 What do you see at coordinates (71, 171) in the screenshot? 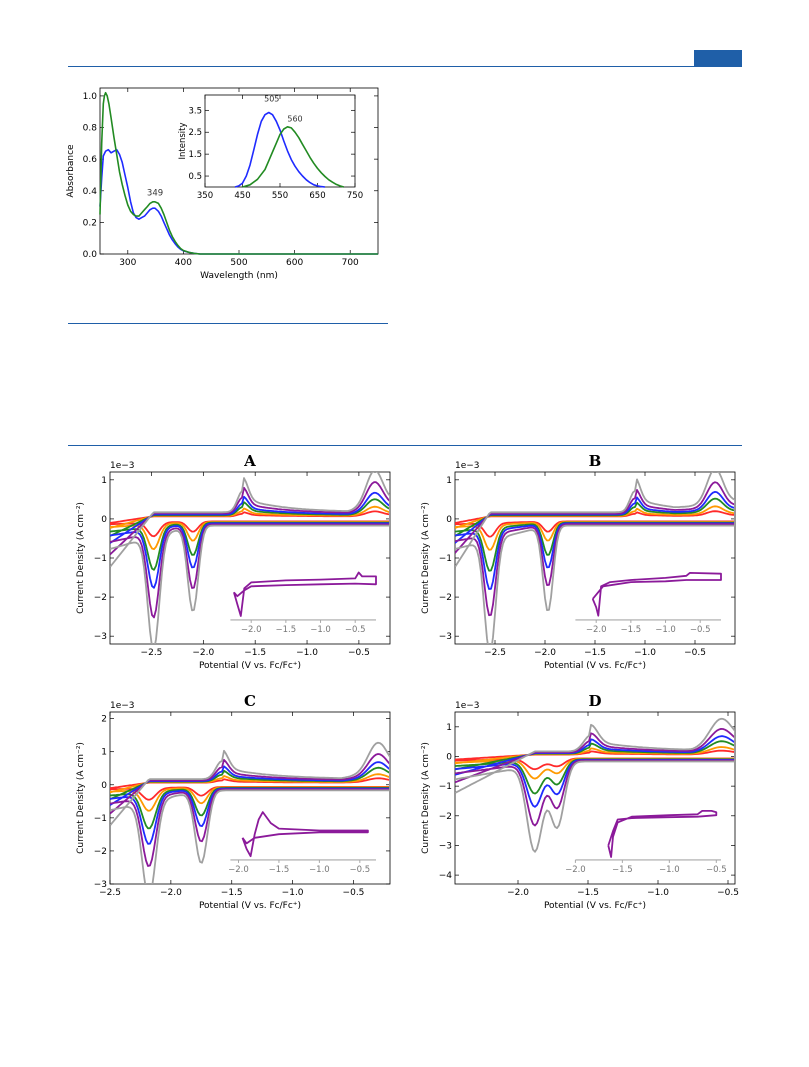
I see `y-axis-label: Absorbance` at bounding box center [71, 171].